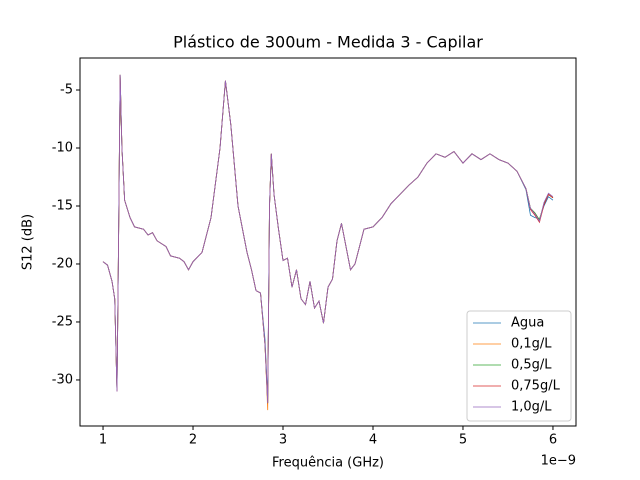  I want to click on x-offset-label: 1e−9, so click(558, 461).